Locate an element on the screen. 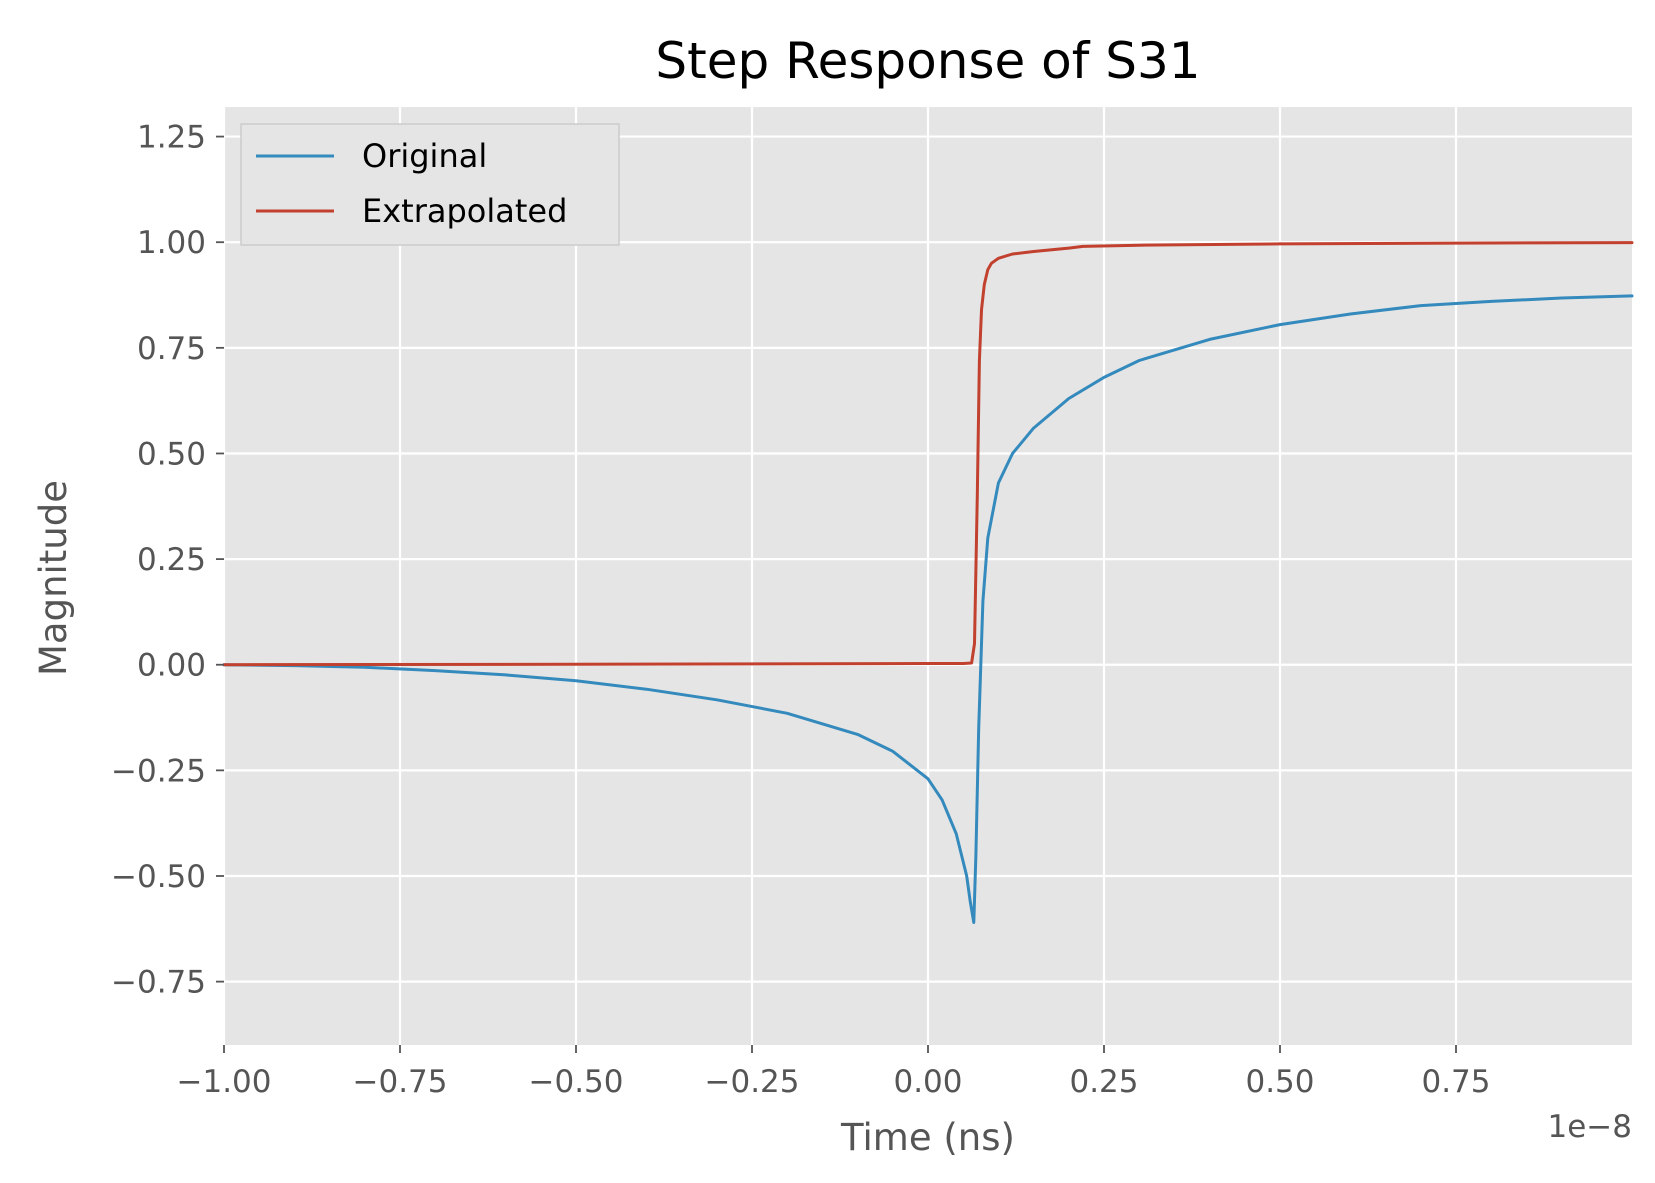 The image size is (1655, 1183). x-tick-label: 0.50 is located at coordinates (1279, 1082).